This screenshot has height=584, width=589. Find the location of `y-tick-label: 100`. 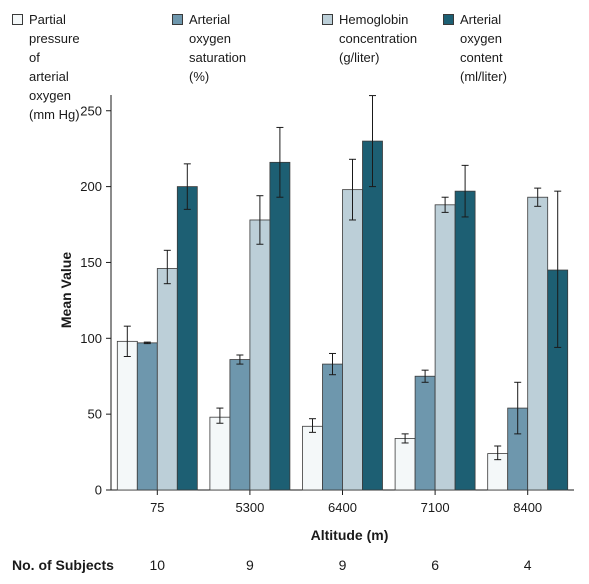

y-tick-label: 100 is located at coordinates (91, 338).